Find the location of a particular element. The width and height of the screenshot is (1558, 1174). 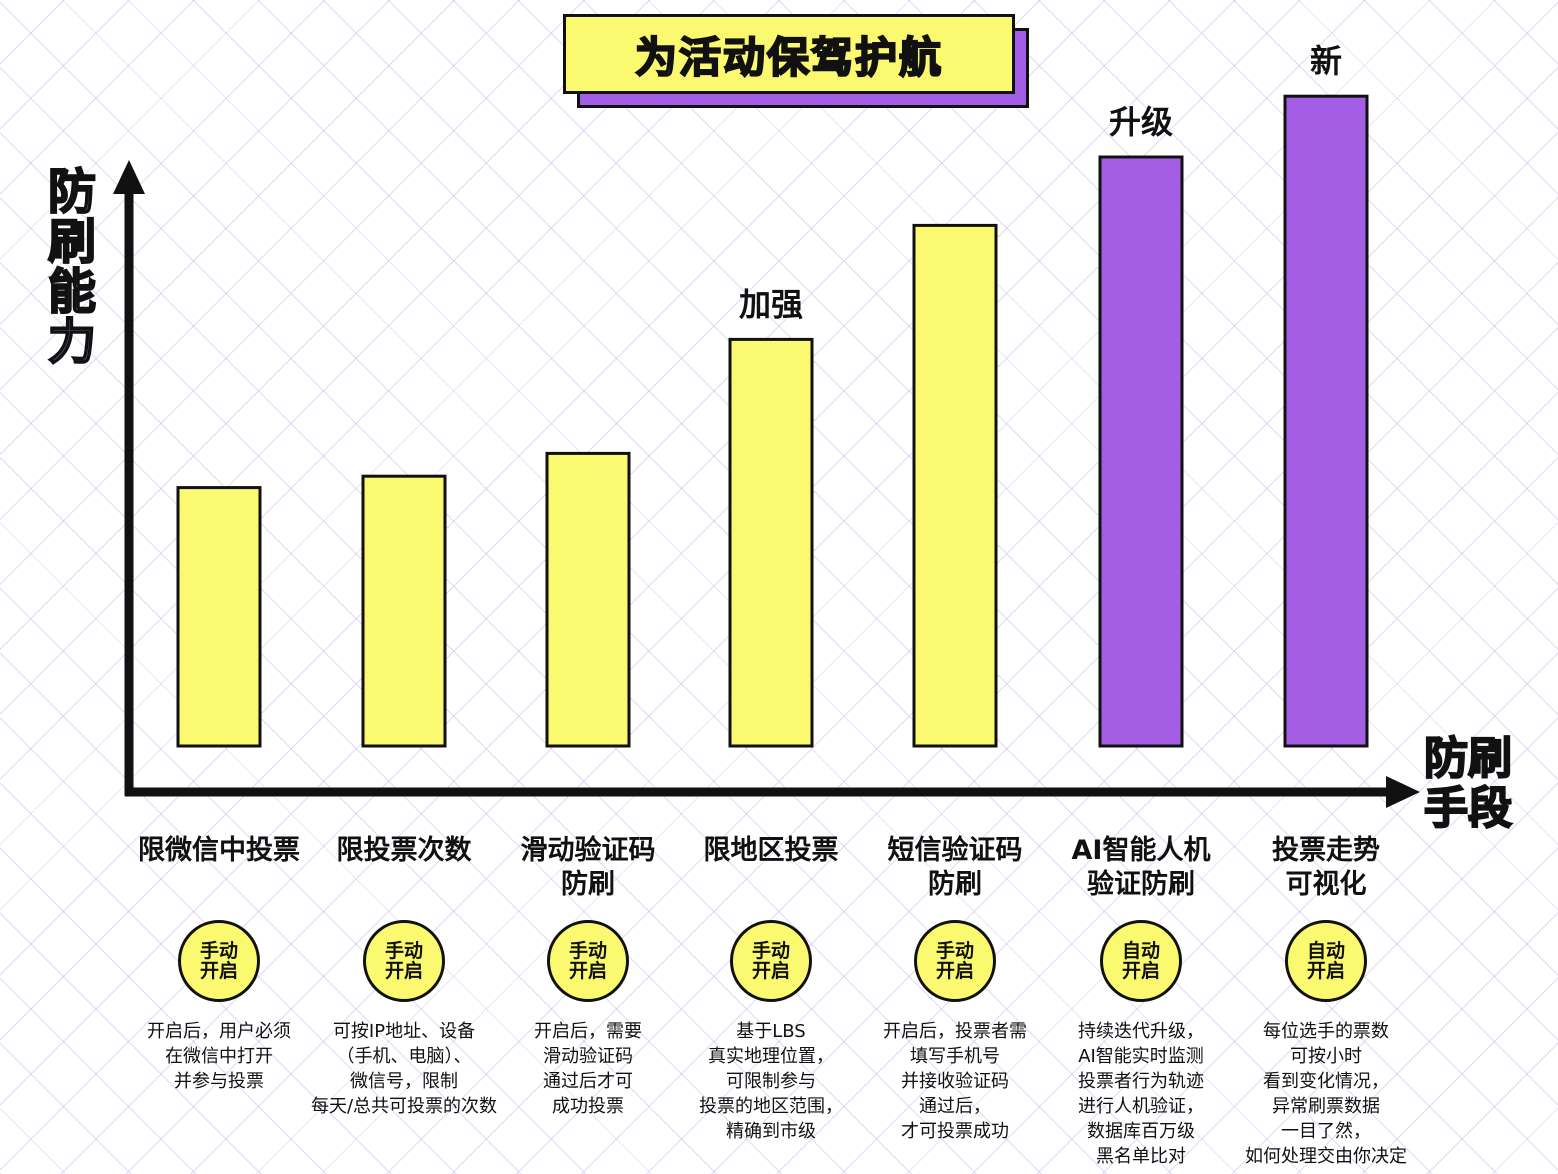

category-label-line: AI智能人机 is located at coordinates (1141, 850).